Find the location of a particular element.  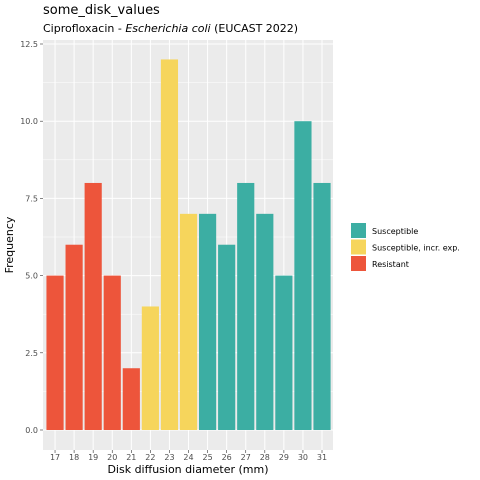

x-axis-ticks: 17 18 19 20 21 22 23 24 25 26 27 28 29 30 31 is located at coordinates (188, 456).